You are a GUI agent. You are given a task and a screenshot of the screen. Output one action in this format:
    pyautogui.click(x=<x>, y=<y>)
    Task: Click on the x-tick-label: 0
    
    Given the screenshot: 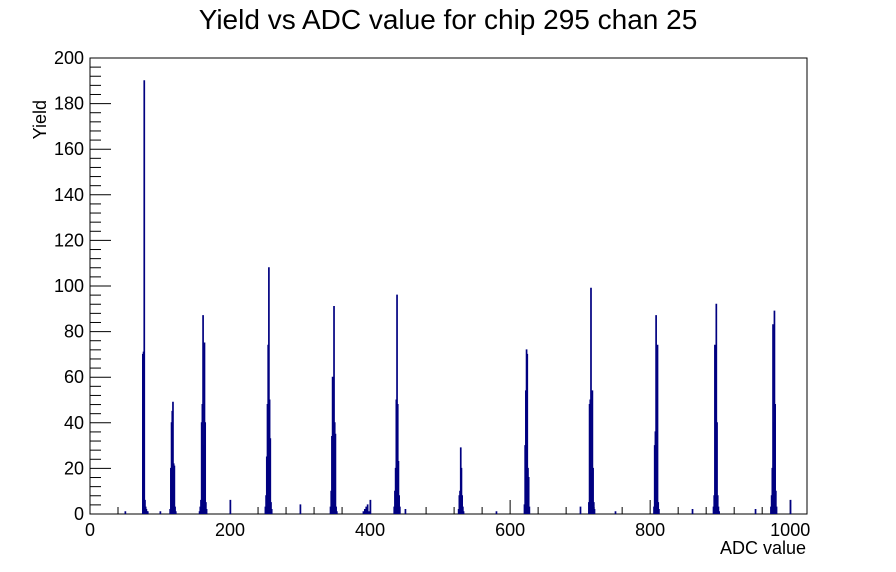 What is the action you would take?
    pyautogui.click(x=90, y=530)
    